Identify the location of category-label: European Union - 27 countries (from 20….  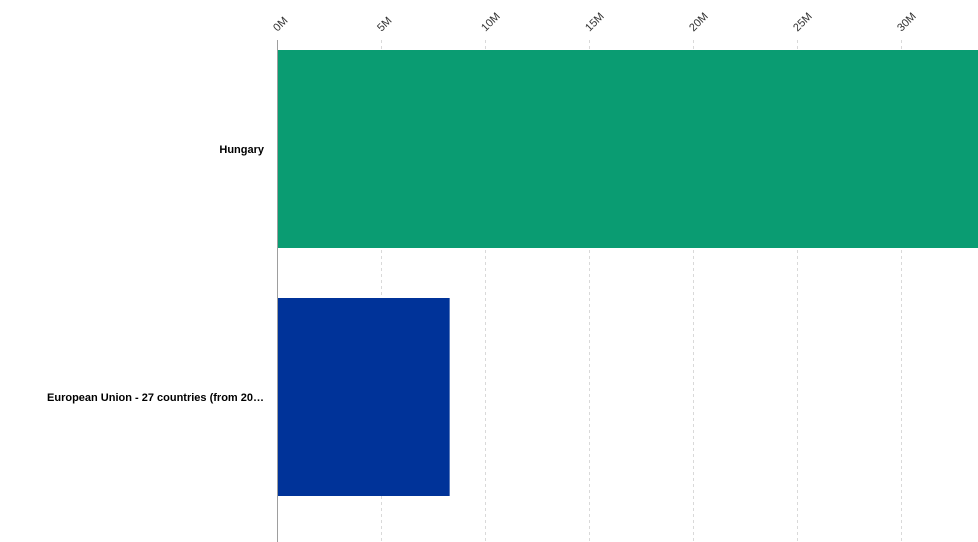
(155, 398).